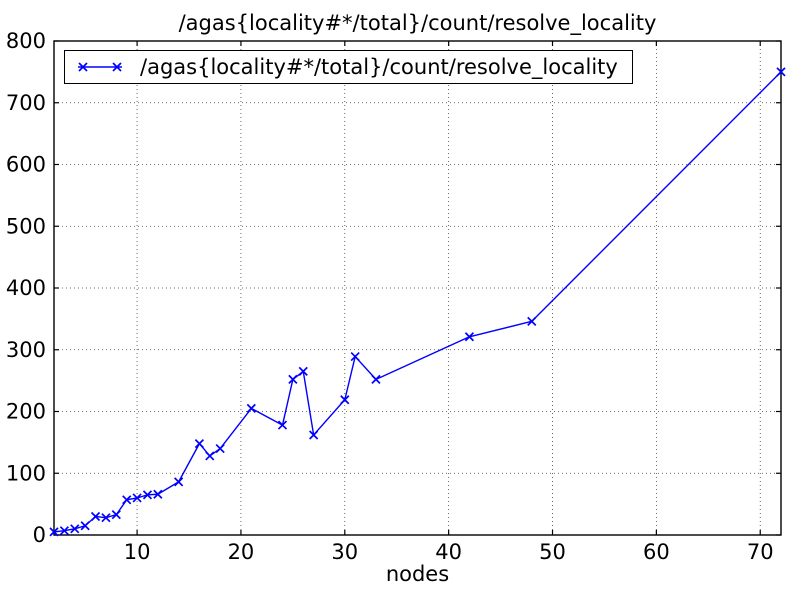 This screenshot has height=600, width=800. Describe the element at coordinates (100, 67) in the screenshot. I see `legend-line-sample x-marker-icon` at that location.